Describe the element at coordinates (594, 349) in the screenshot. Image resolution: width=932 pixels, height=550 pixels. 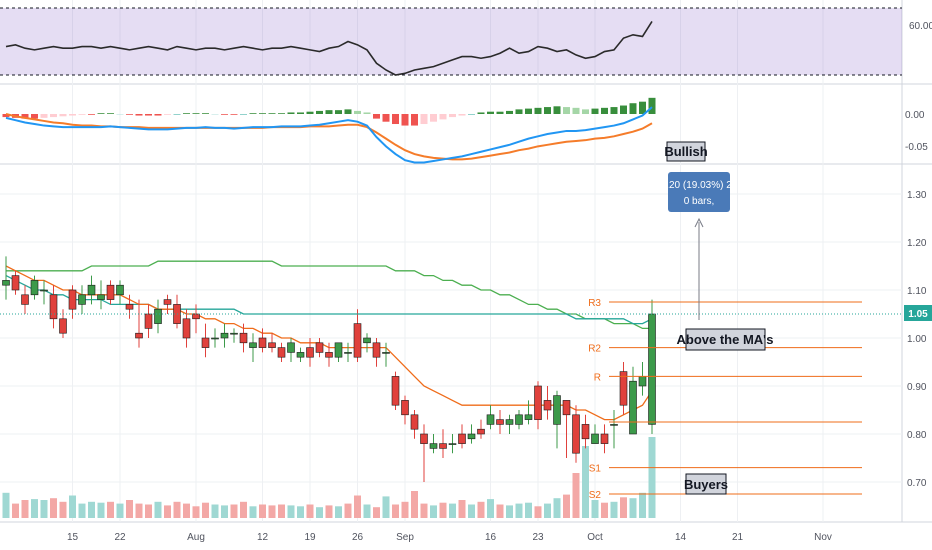
I see `pivot-label: R2` at that location.